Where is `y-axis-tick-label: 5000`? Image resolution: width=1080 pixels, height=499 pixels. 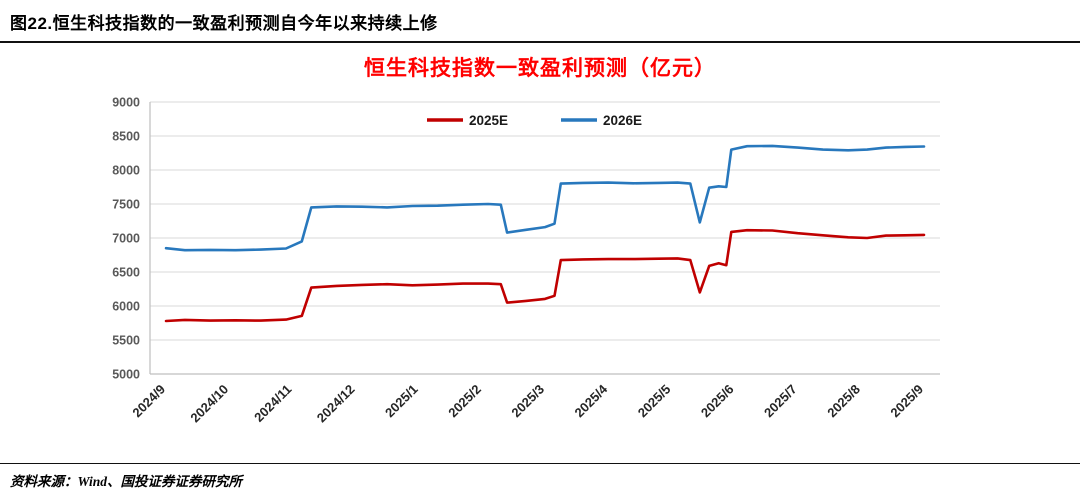
y-axis-tick-label: 5000 is located at coordinates (126, 375).